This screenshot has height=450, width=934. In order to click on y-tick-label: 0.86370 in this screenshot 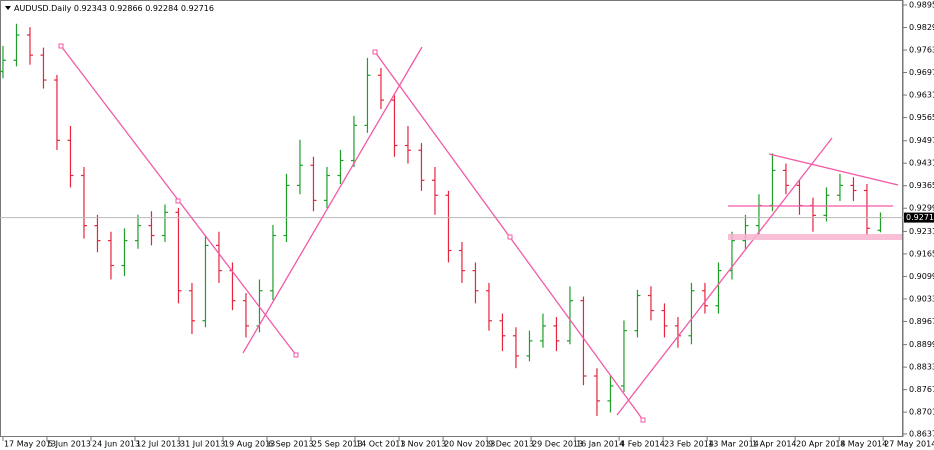, I will do `click(921, 433)`.